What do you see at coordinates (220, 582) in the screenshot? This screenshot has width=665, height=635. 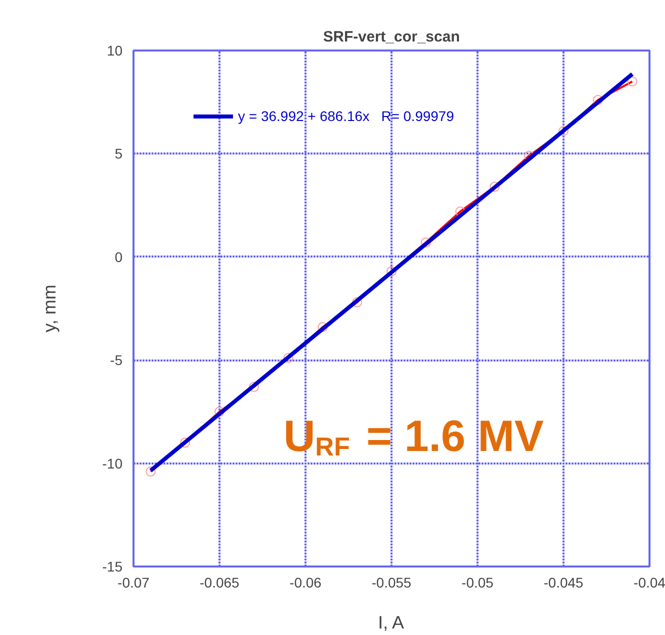 I see `x-tick-label: -0.065` at bounding box center [220, 582].